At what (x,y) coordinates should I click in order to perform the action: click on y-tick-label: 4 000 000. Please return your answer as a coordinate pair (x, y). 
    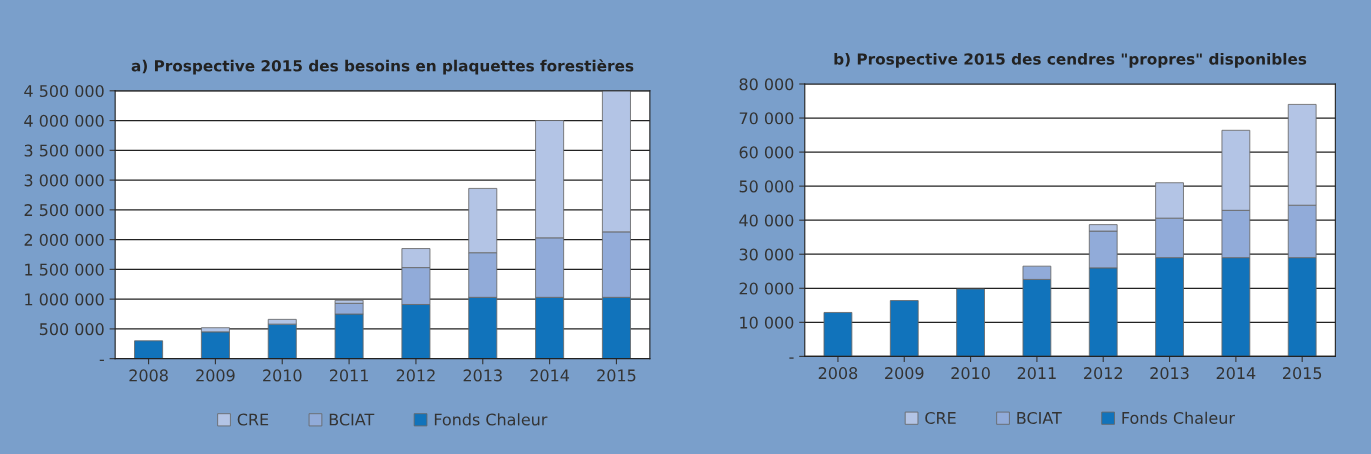
    Looking at the image, I should click on (64, 120).